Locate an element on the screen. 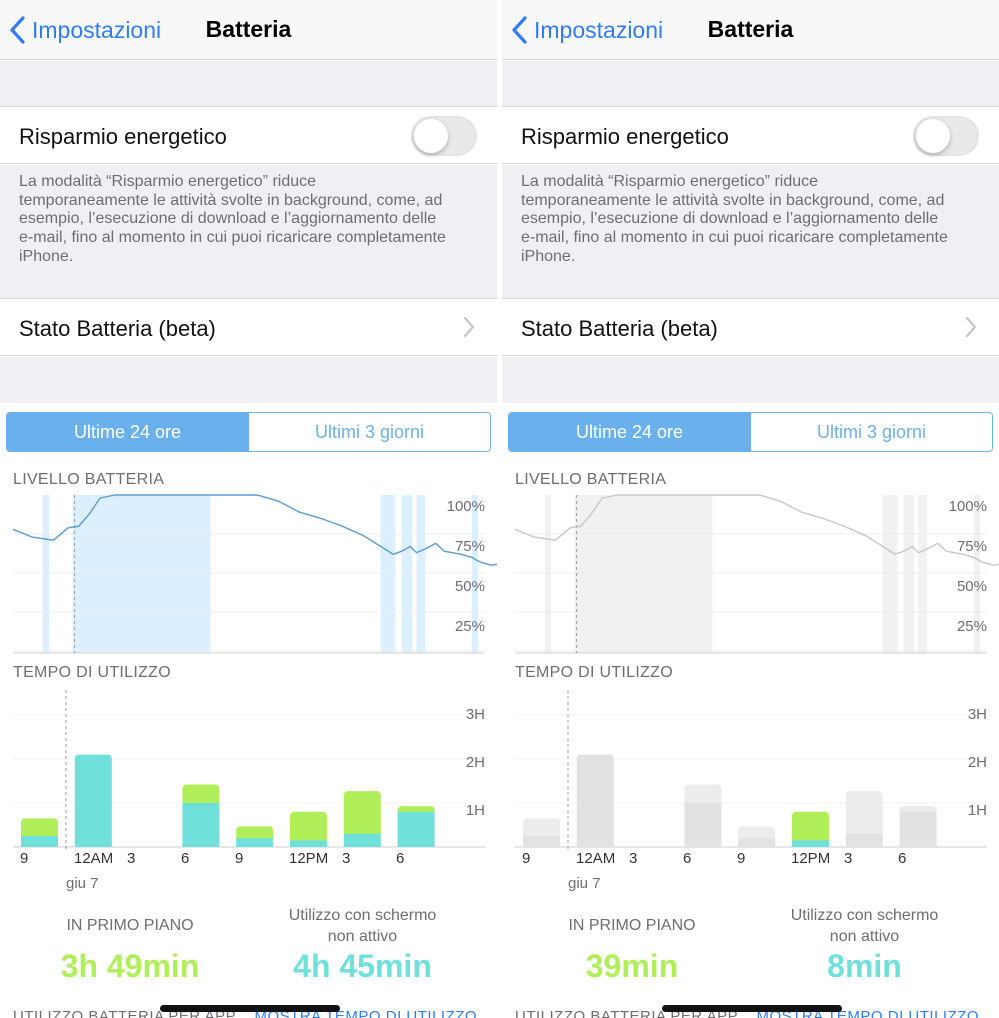 Image resolution: width=999 pixels, height=1018 pixels. usage-time-heading: TEMPO DI UTILIZZO is located at coordinates (92, 672).